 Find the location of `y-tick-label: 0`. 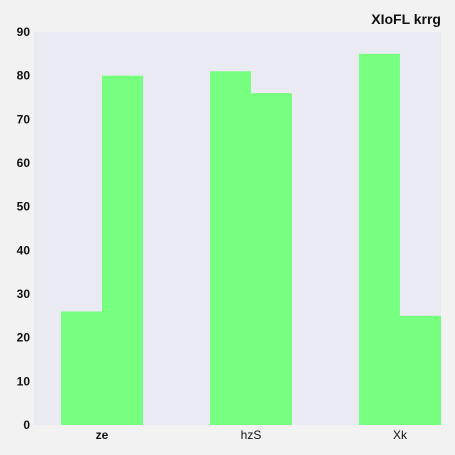

y-tick-label: 0 is located at coordinates (26, 425).